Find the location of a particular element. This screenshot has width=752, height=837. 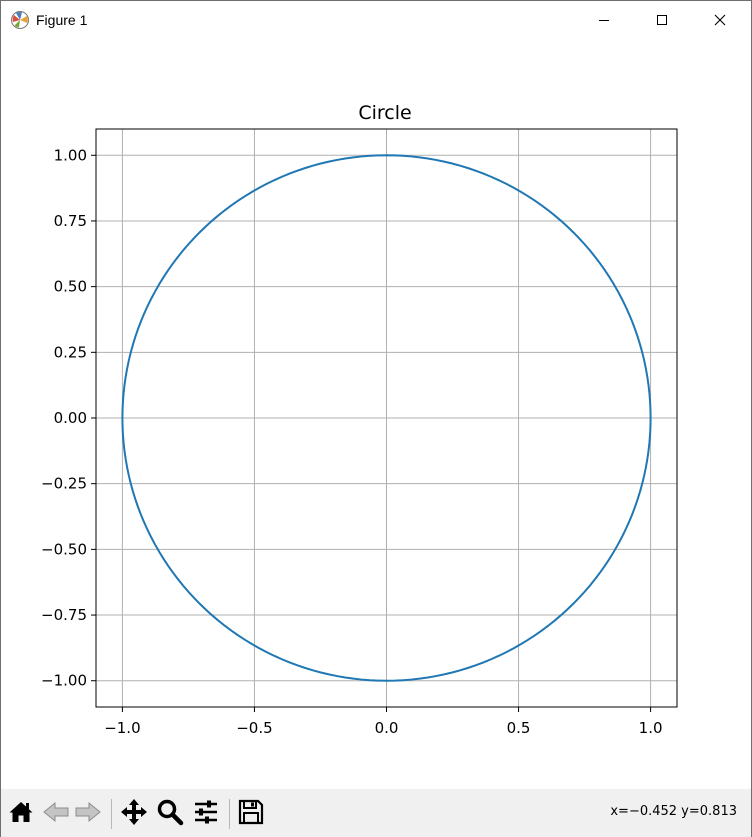

x-tick-label: −1.0 is located at coordinates (122, 728).